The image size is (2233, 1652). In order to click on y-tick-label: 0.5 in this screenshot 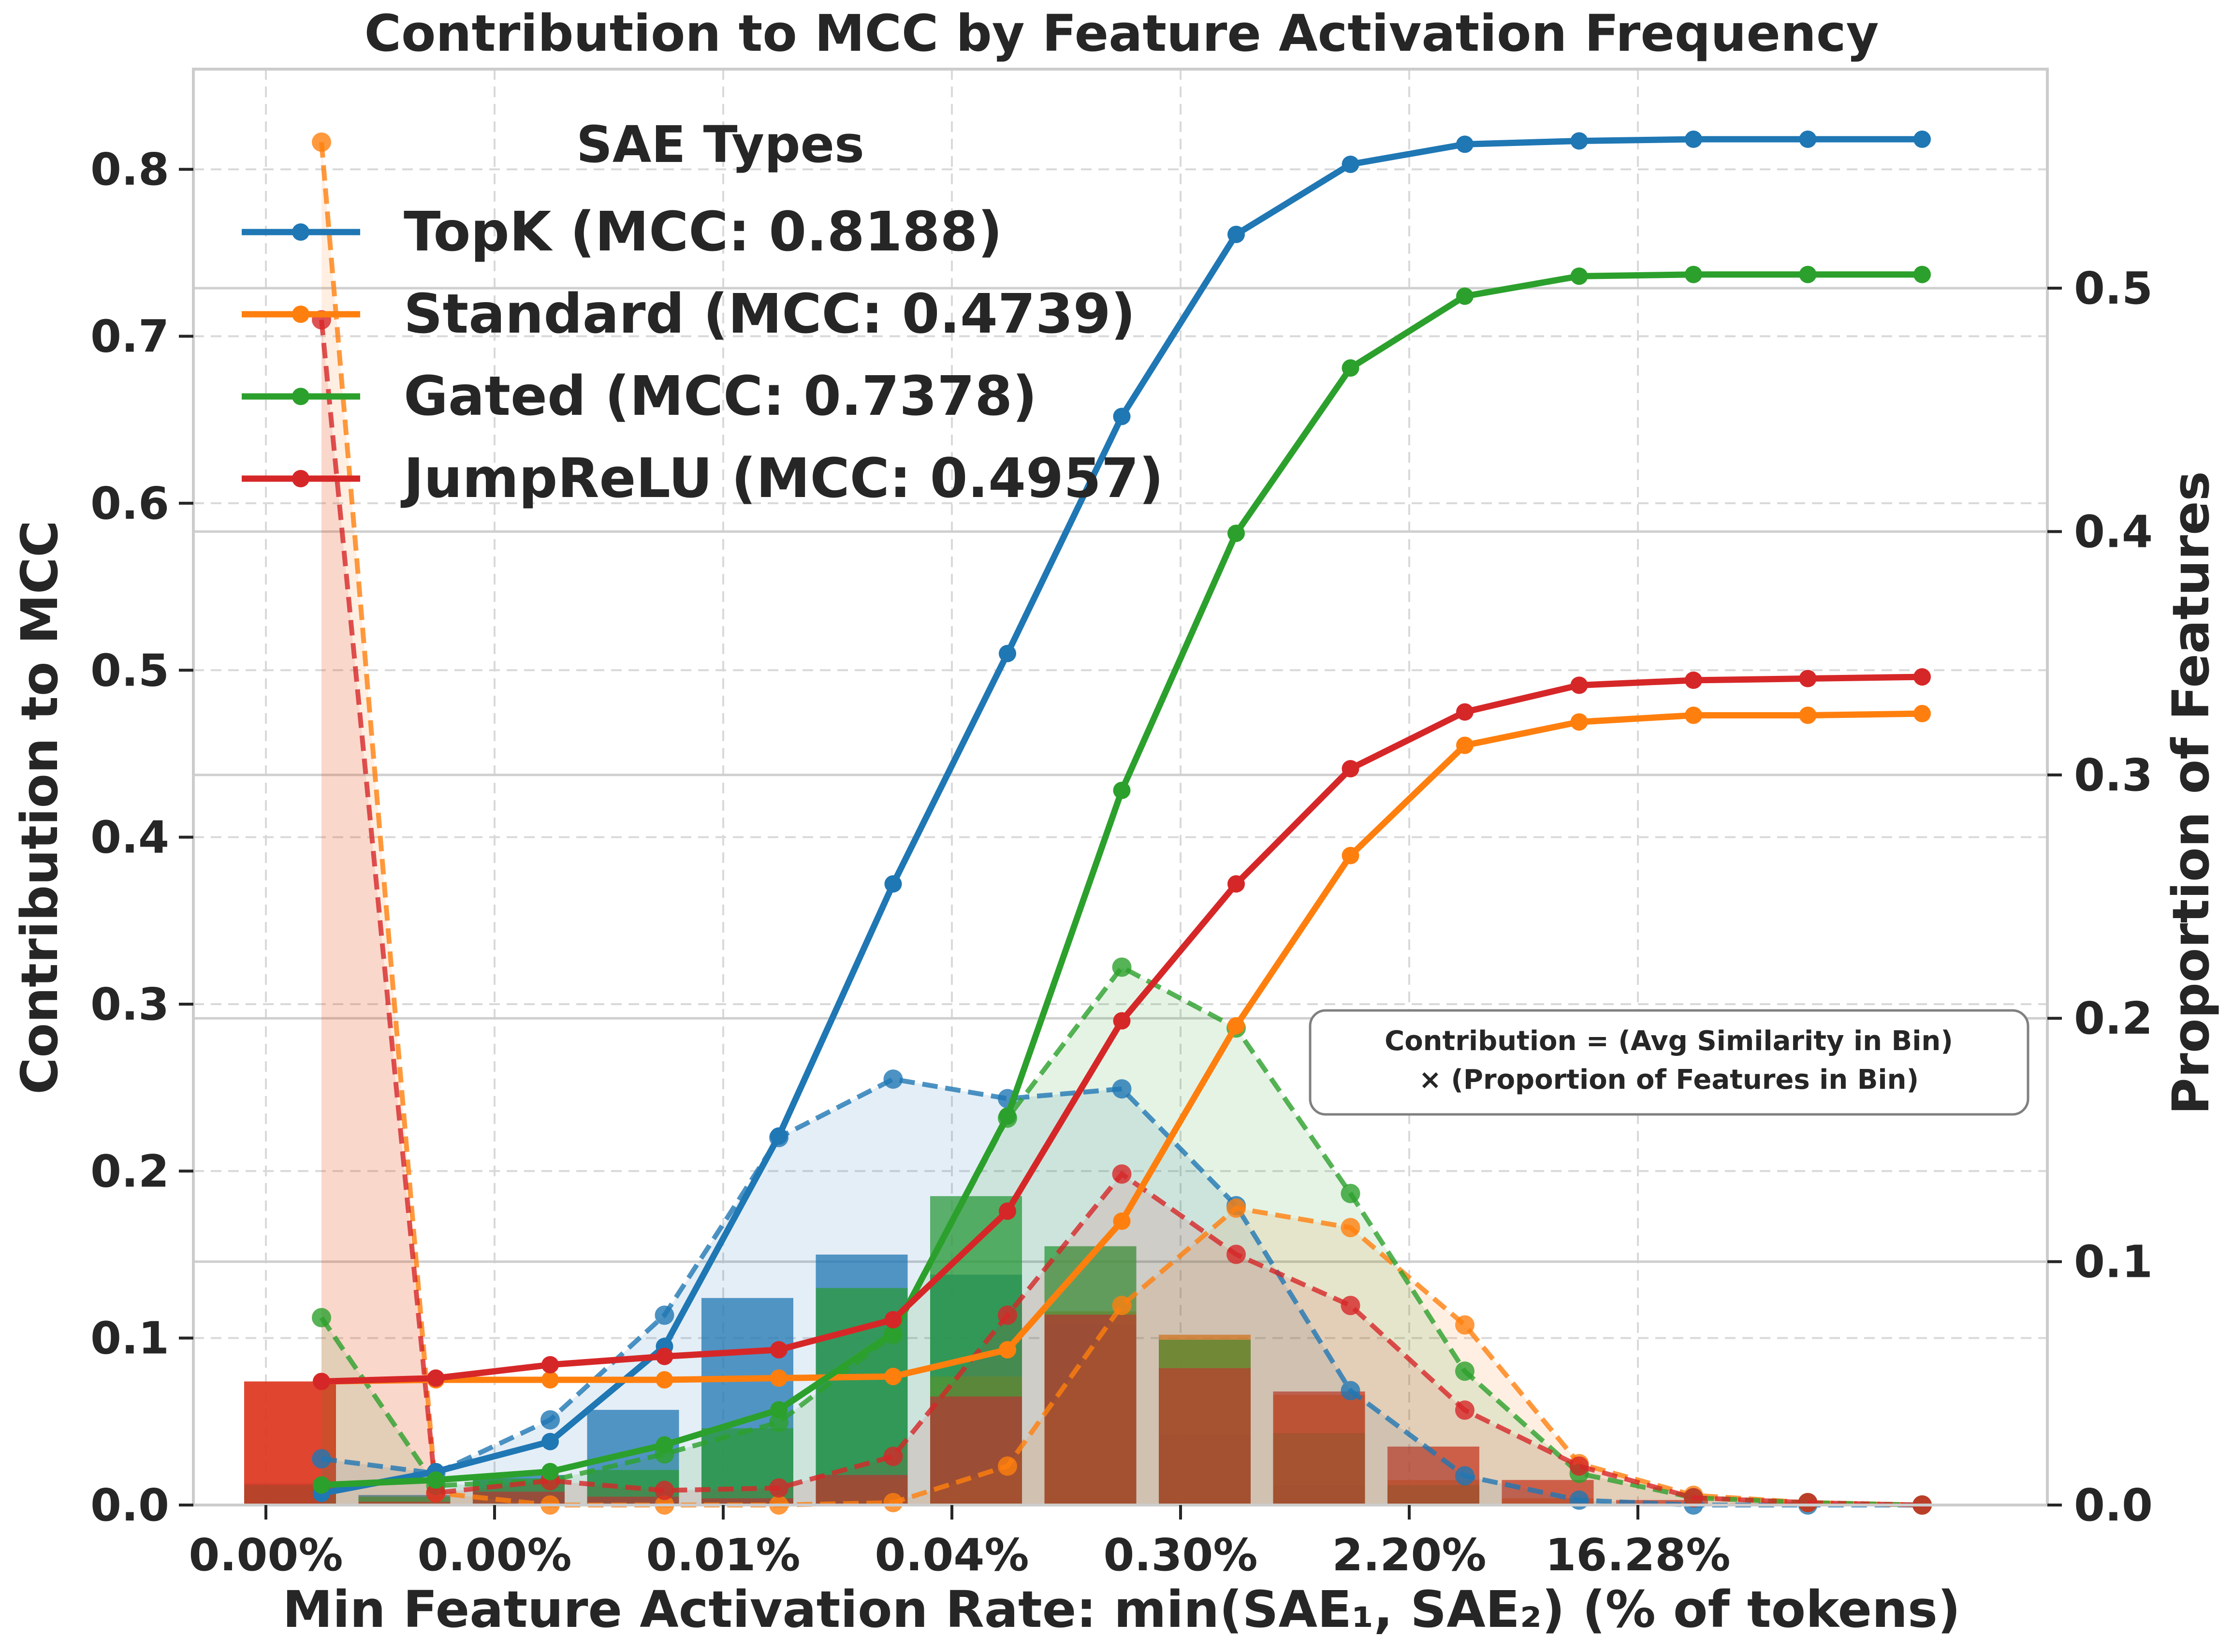, I will do `click(130, 670)`.